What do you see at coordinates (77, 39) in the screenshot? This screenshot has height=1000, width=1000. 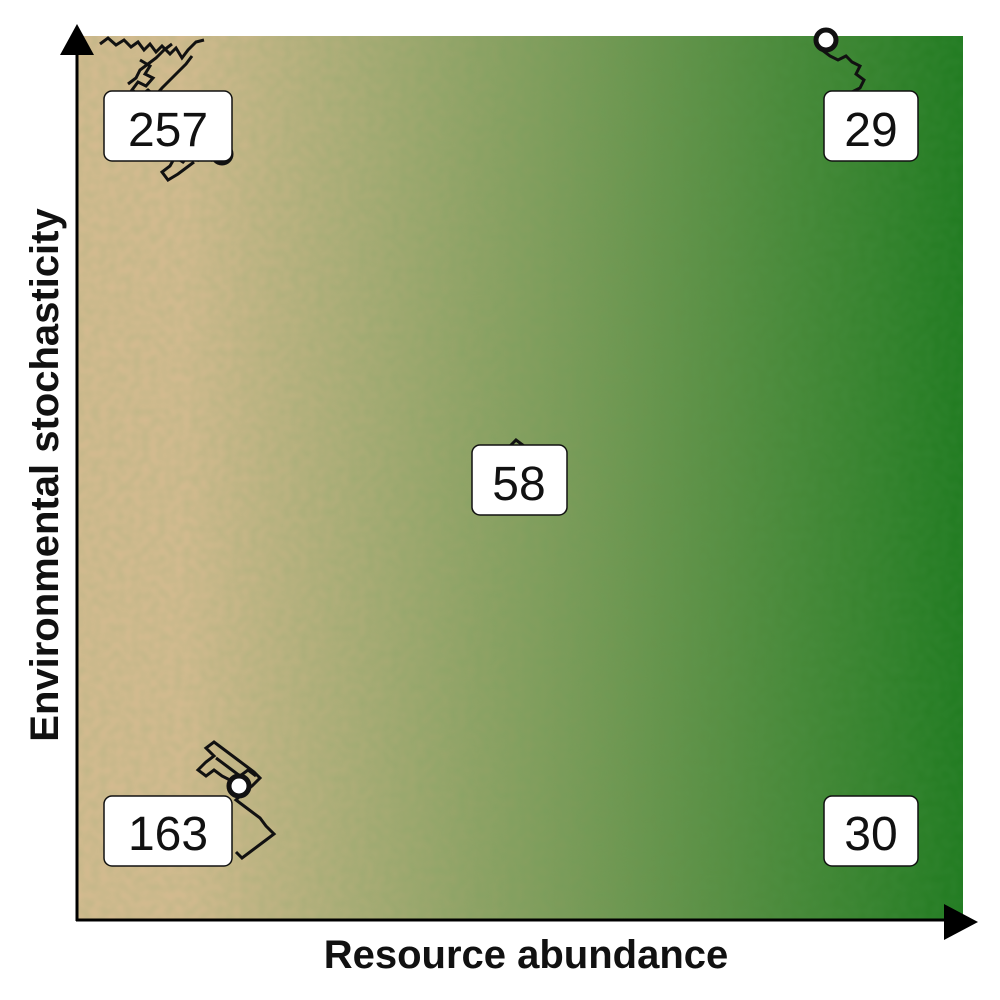 I see `y-axis-arrow` at bounding box center [77, 39].